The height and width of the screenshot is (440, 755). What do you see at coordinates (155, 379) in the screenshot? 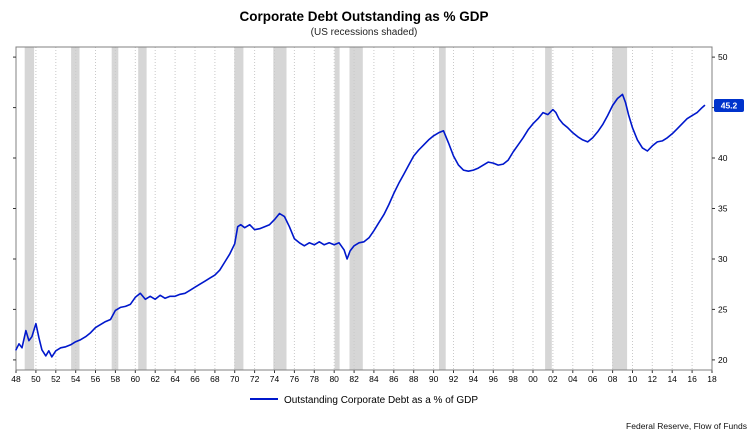
I see `x-tick-label: 62` at bounding box center [155, 379].